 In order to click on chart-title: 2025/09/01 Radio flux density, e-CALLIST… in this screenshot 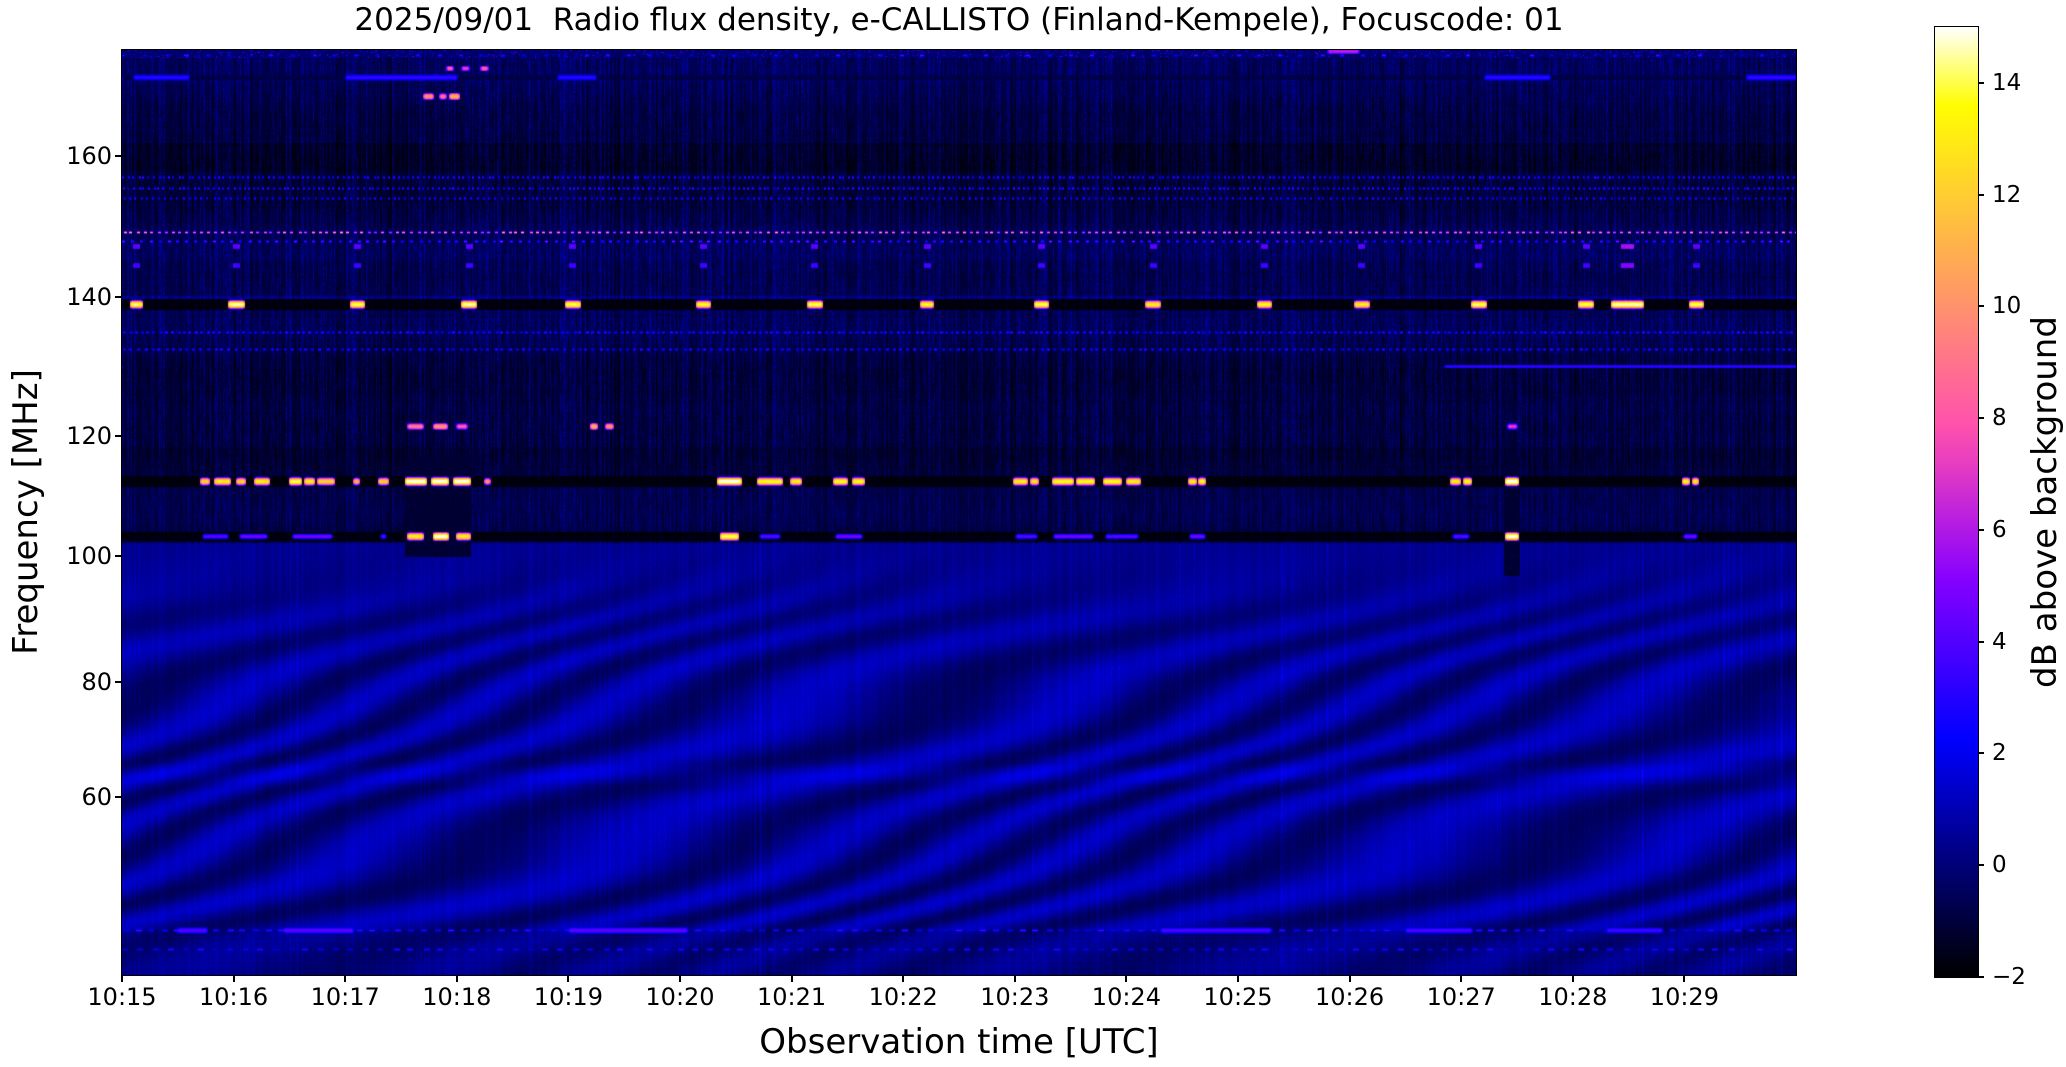, I will do `click(959, 20)`.